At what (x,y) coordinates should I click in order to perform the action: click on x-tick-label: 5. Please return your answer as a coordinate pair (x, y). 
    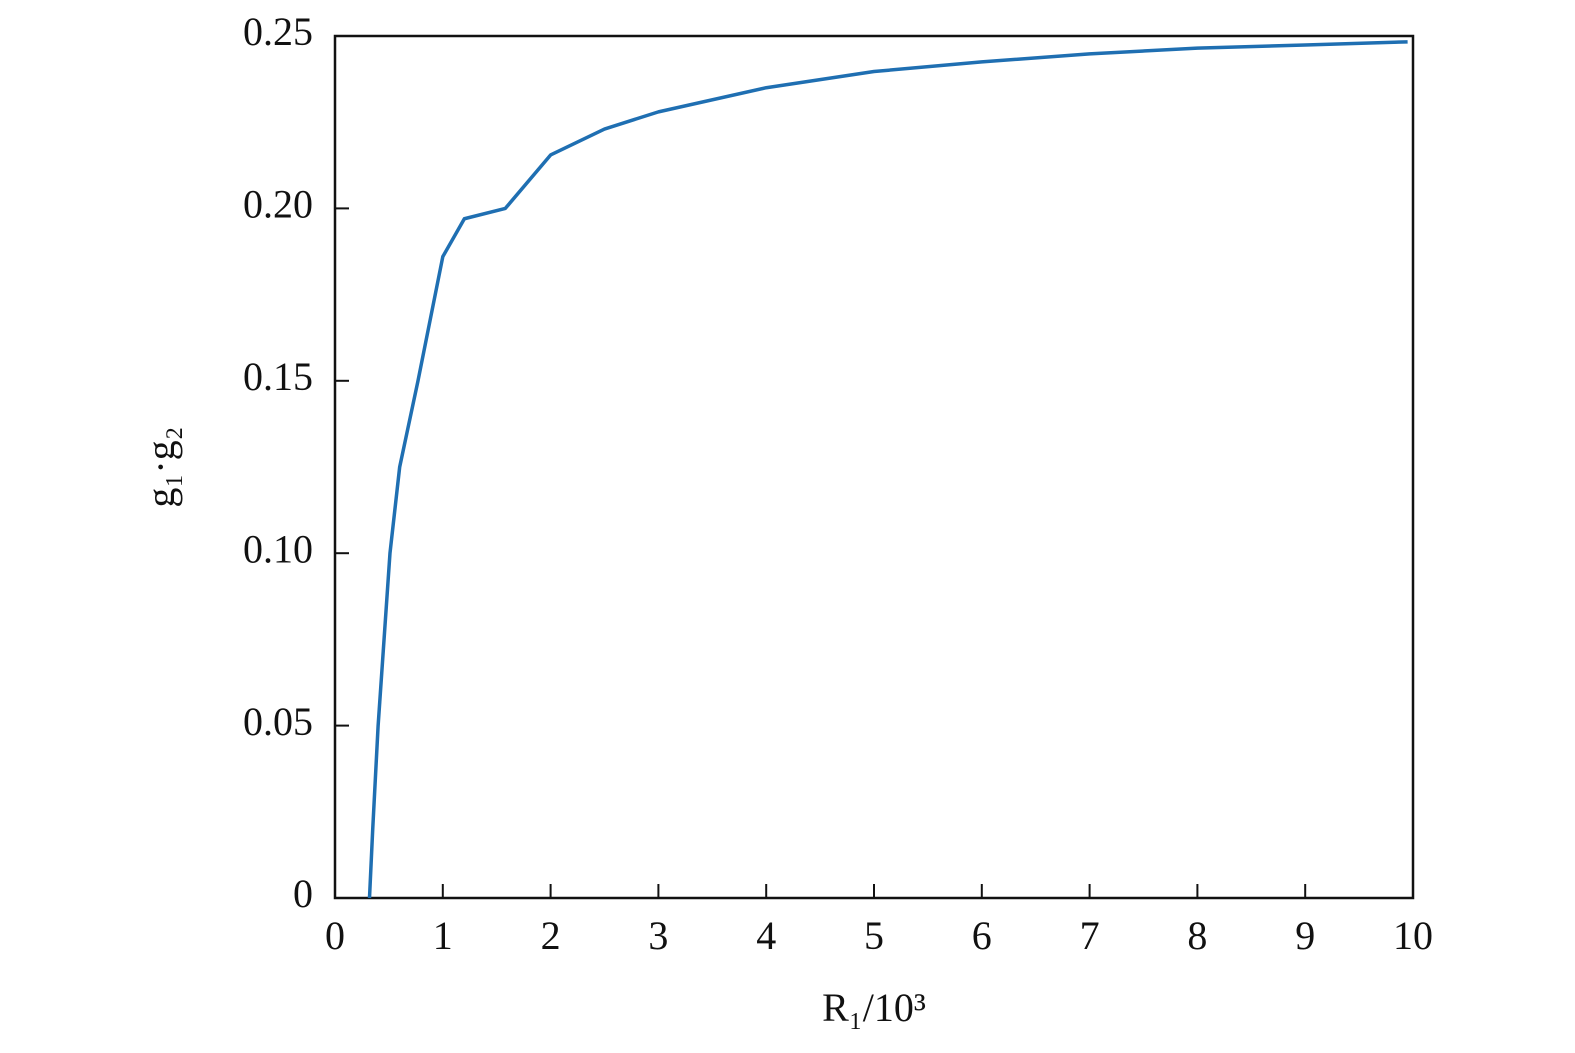
    Looking at the image, I should click on (874, 935).